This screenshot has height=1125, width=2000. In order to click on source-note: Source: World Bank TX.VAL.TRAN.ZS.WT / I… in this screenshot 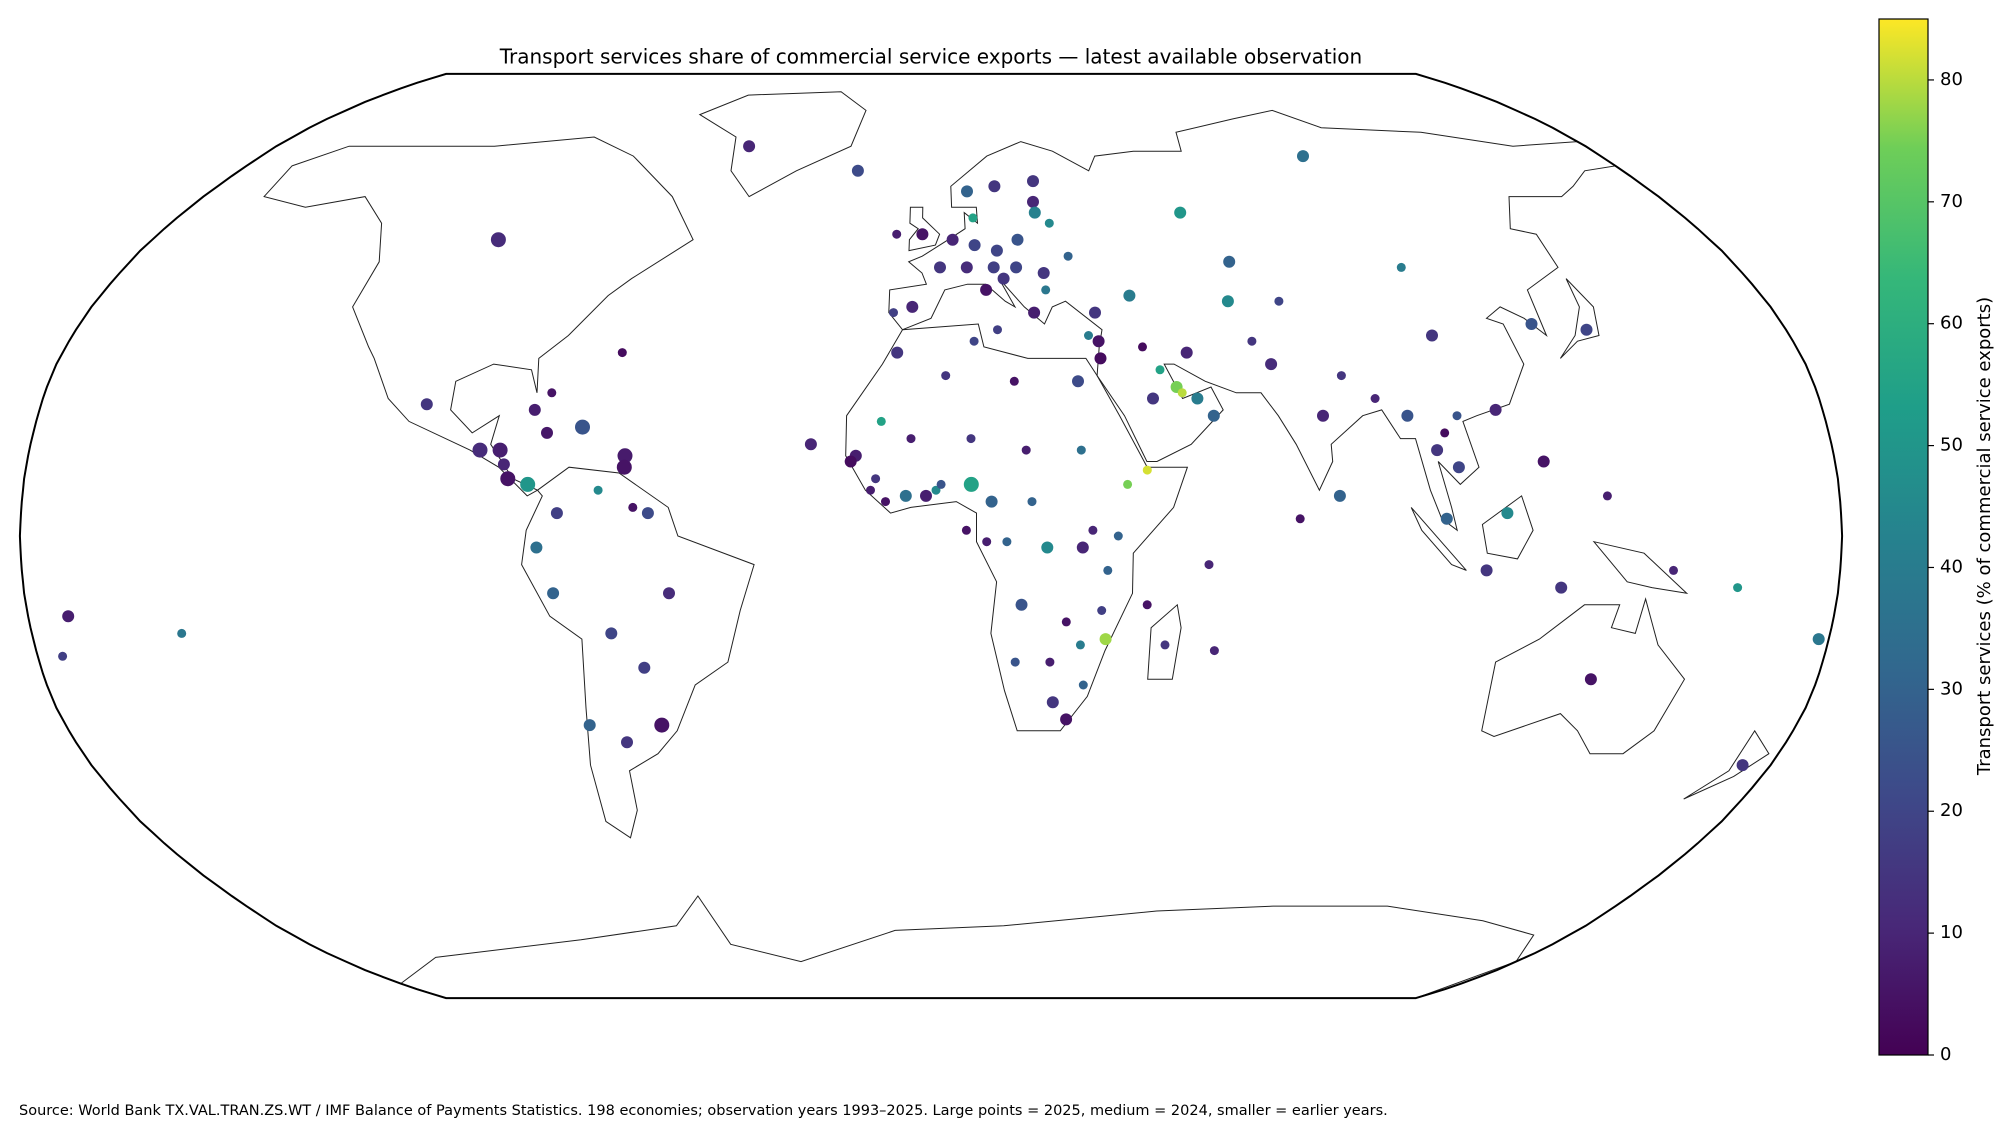, I will do `click(703, 1111)`.